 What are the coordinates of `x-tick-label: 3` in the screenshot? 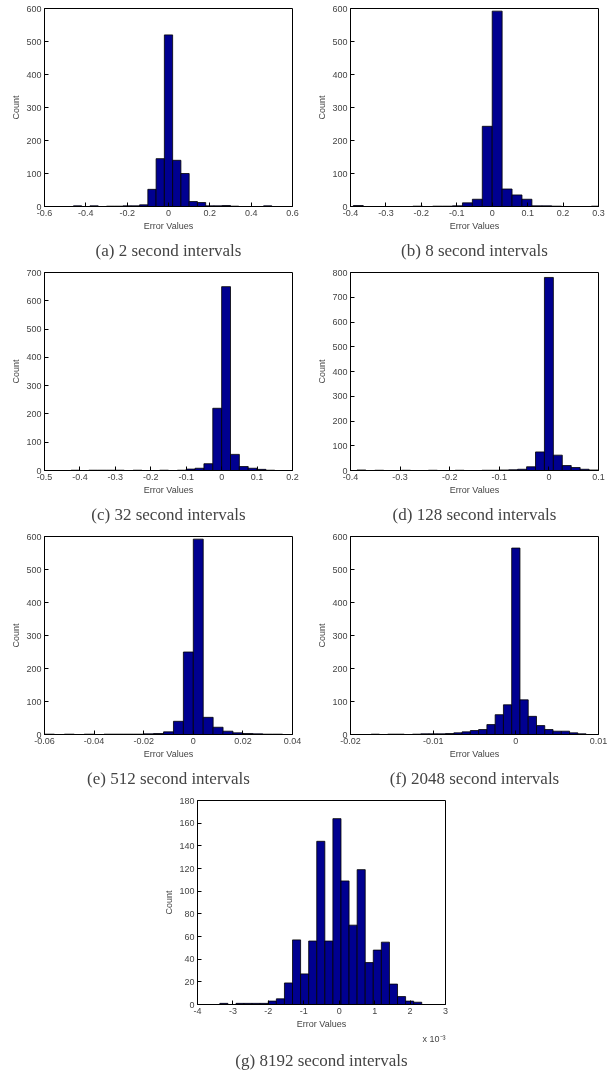 It's located at (446, 1010).